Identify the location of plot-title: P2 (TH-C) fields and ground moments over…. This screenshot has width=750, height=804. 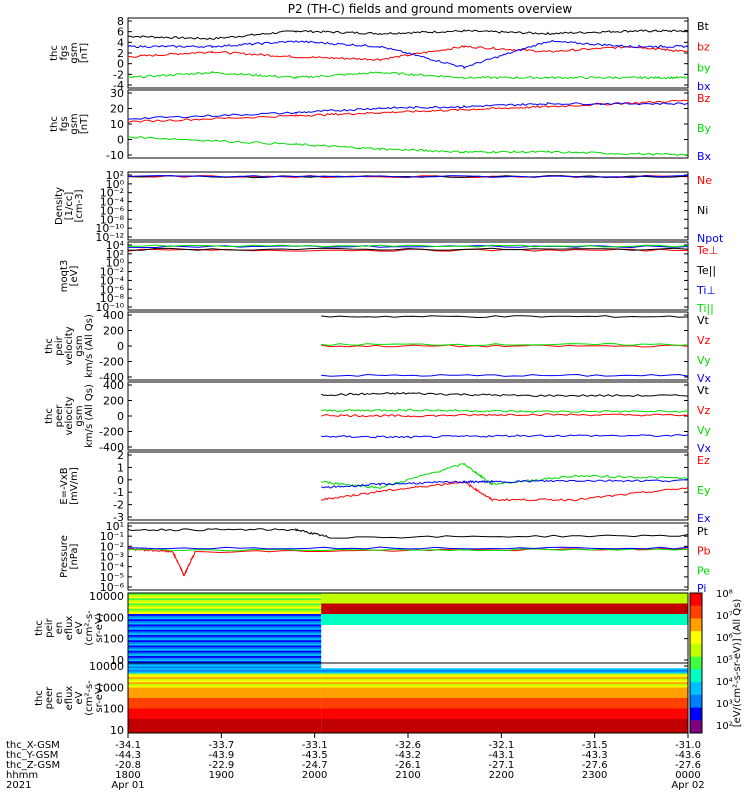
(430, 9).